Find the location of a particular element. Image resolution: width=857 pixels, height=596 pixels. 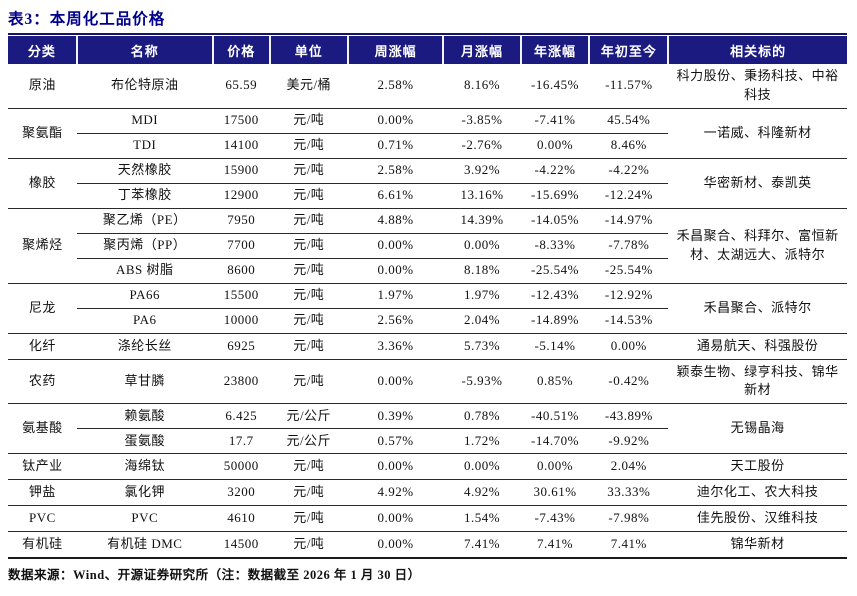

table-title: 表3：本周化工品价格 is located at coordinates (87, 19).